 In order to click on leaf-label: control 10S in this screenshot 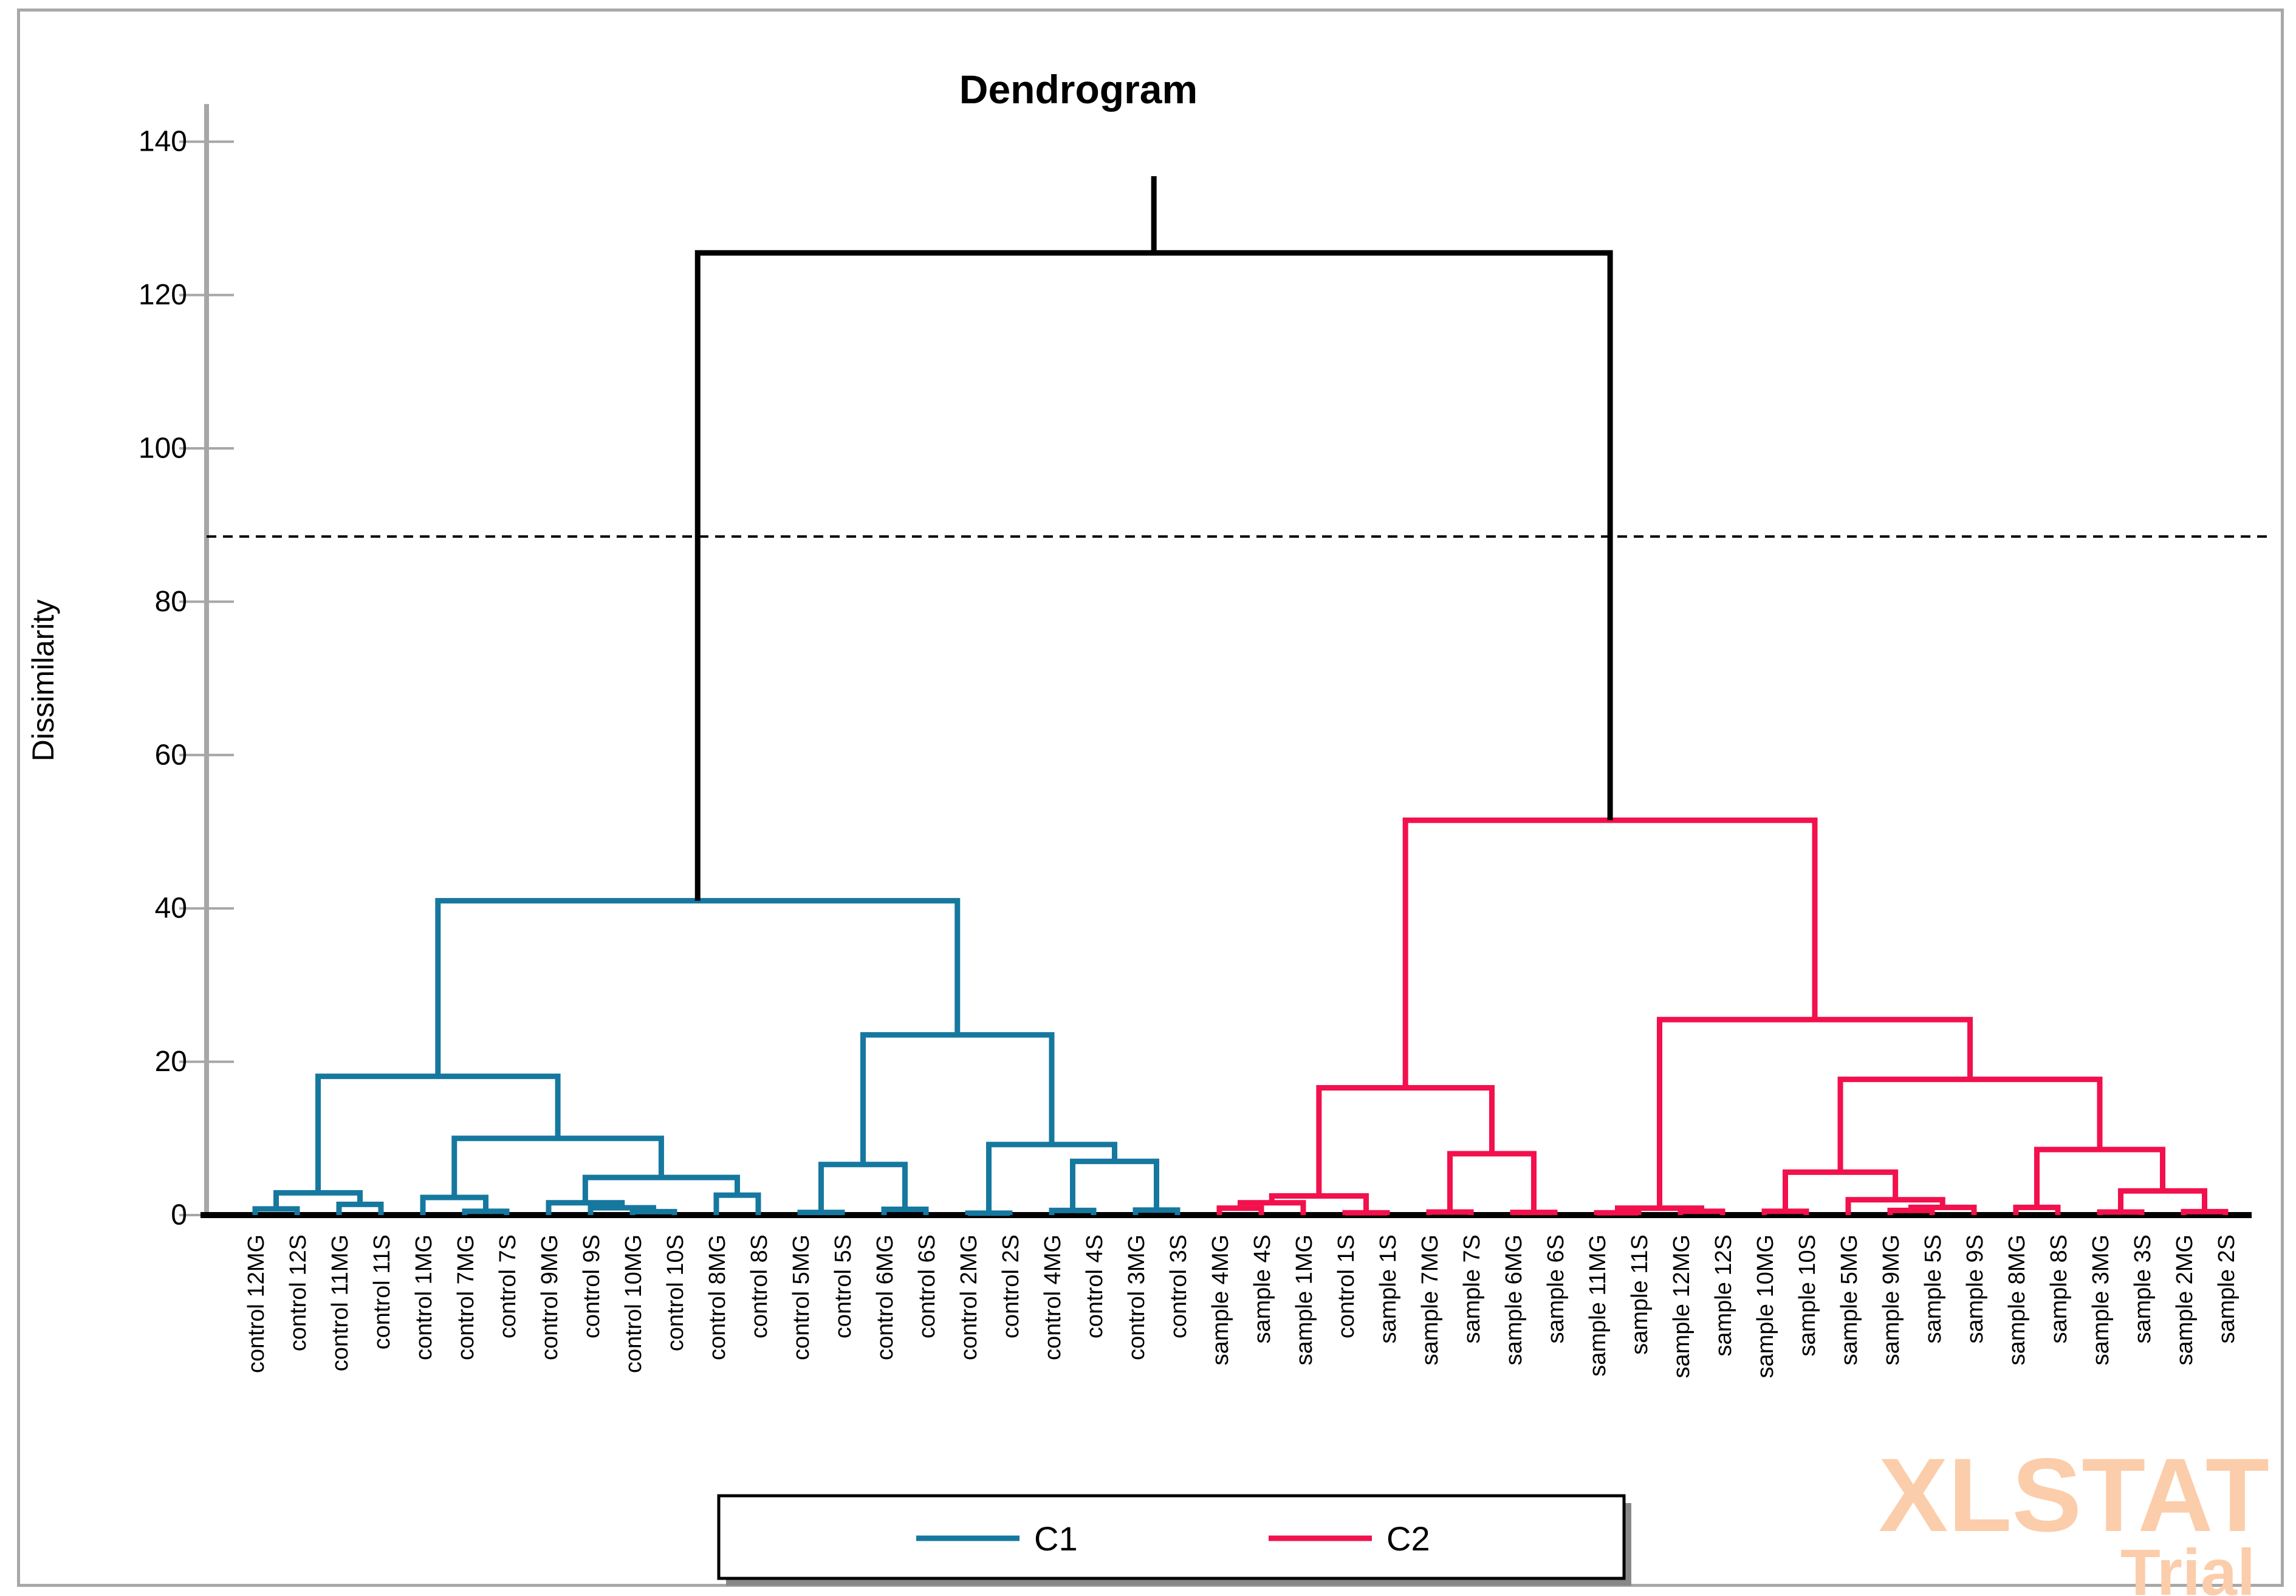, I will do `click(676, 1293)`.